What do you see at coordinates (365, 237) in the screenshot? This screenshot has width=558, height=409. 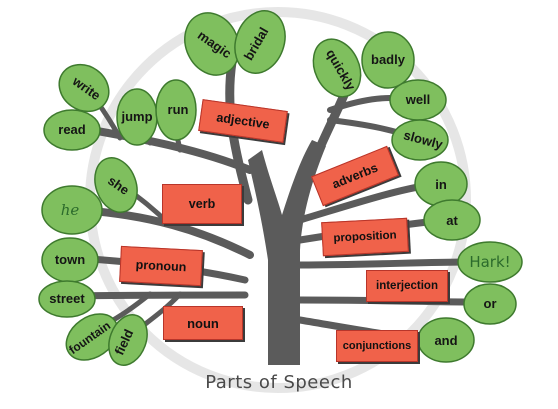 I see `label-proposition: proposition` at bounding box center [365, 237].